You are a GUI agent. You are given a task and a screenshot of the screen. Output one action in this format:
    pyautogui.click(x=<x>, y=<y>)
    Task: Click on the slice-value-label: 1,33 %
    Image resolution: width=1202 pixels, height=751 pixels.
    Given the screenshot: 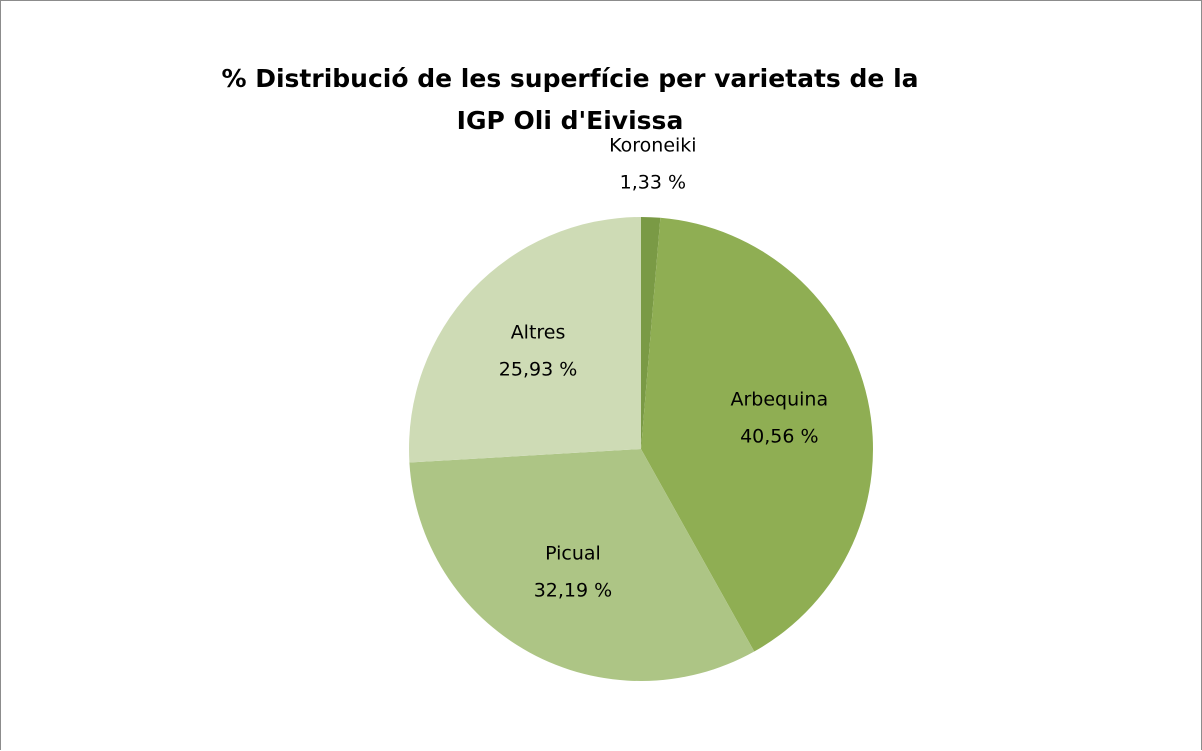 What is the action you would take?
    pyautogui.click(x=653, y=183)
    